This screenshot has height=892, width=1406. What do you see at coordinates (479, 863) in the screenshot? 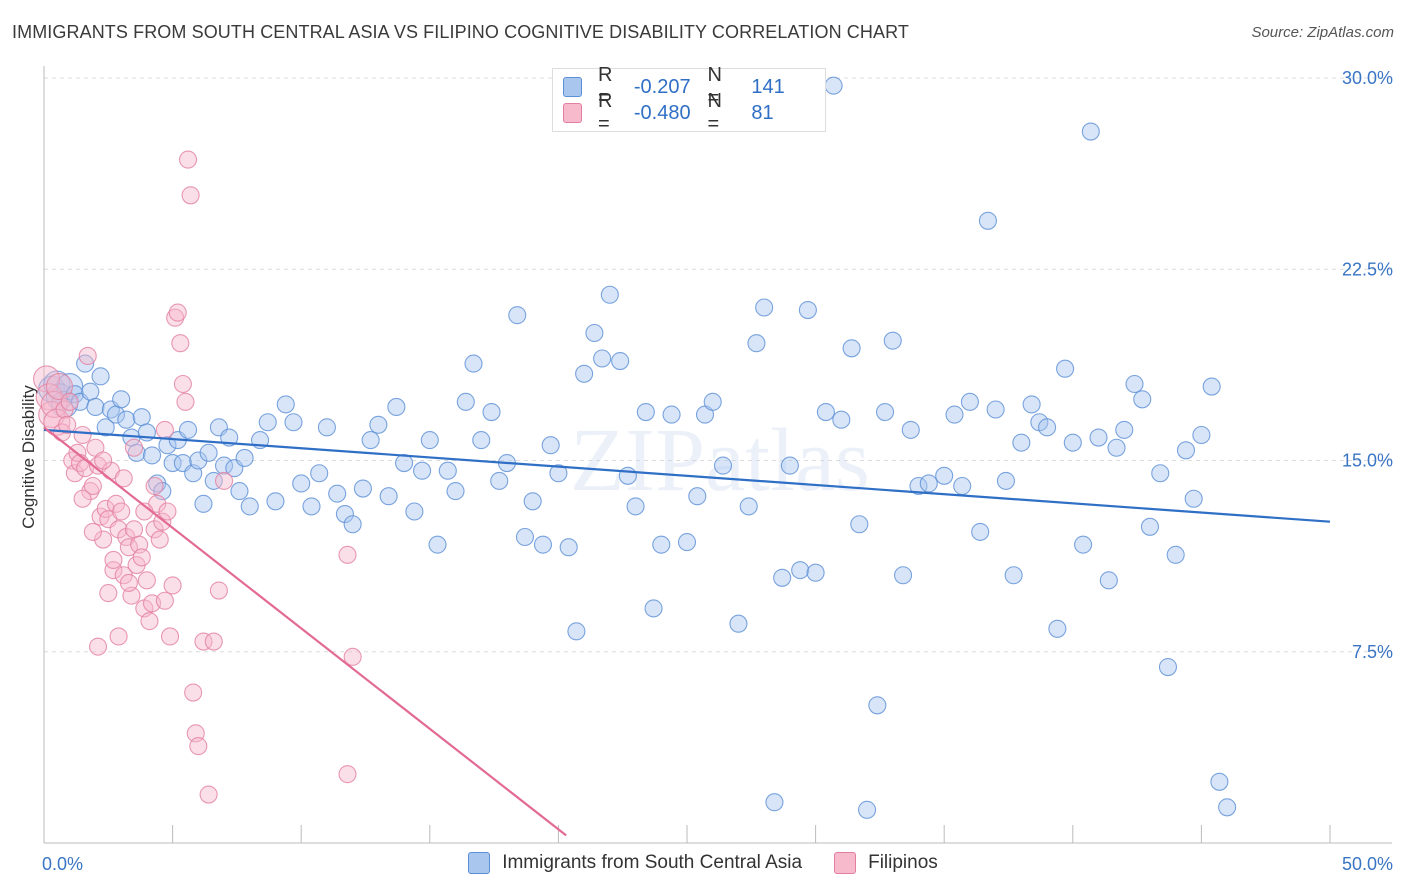
I see `legend-swatch-blue` at bounding box center [479, 863].